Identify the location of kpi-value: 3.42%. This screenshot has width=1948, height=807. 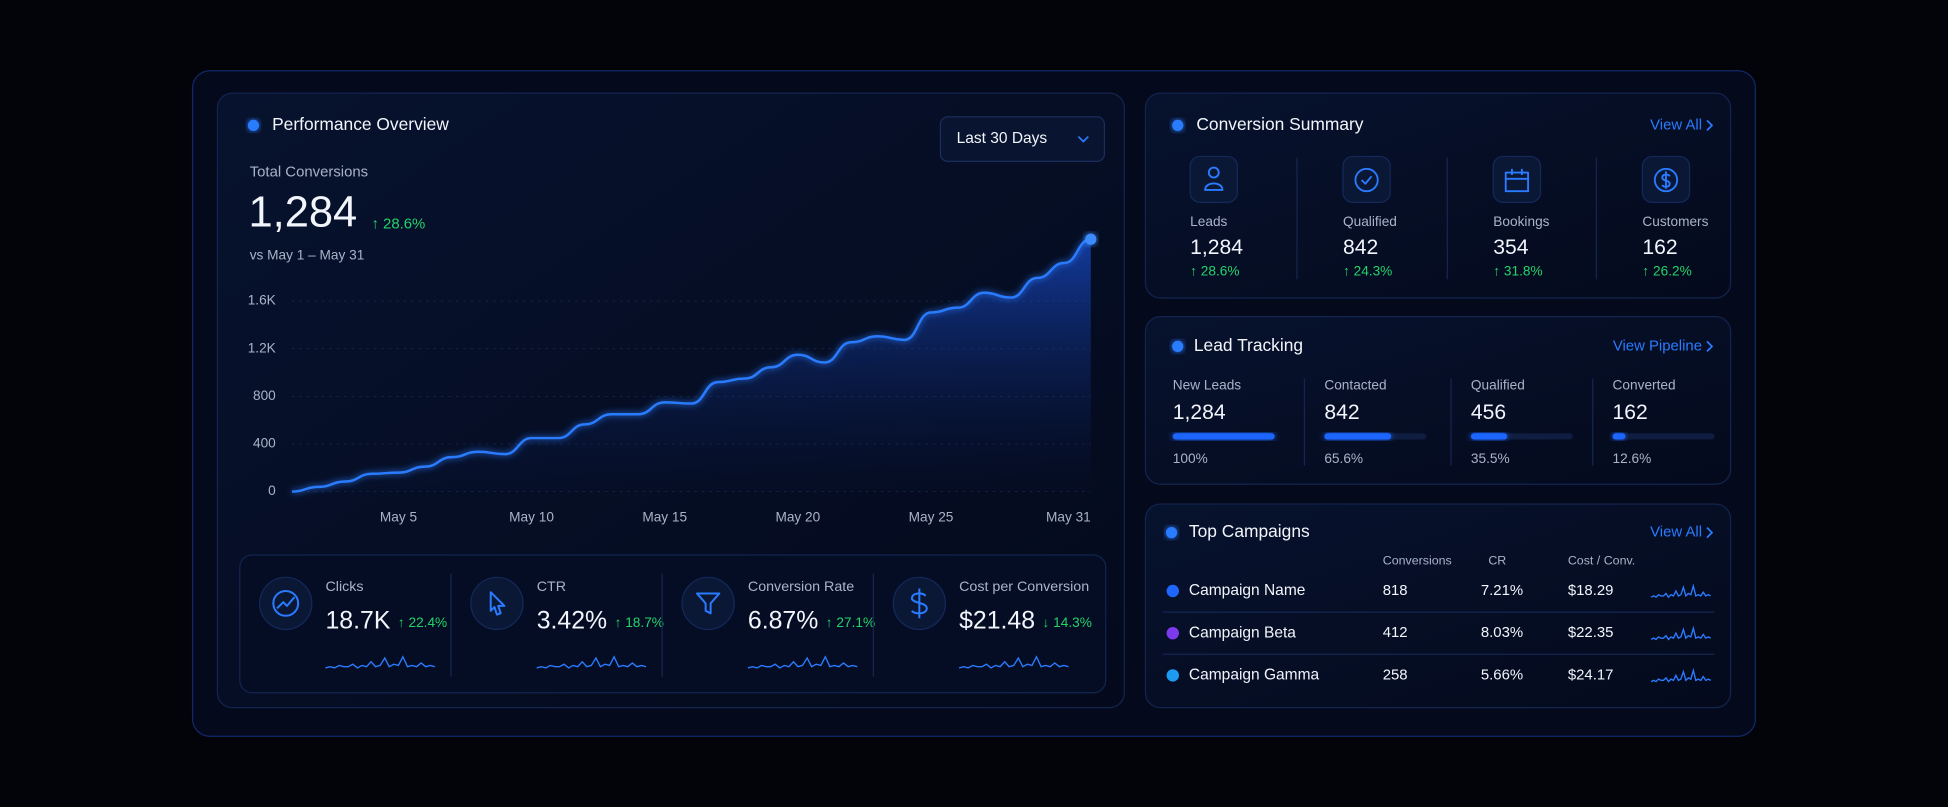
(572, 621).